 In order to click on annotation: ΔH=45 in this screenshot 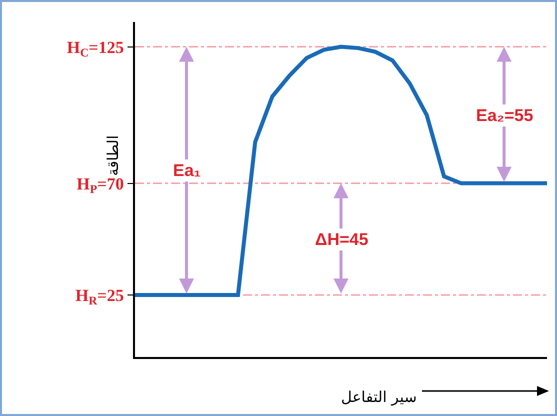, I will do `click(341, 239)`.